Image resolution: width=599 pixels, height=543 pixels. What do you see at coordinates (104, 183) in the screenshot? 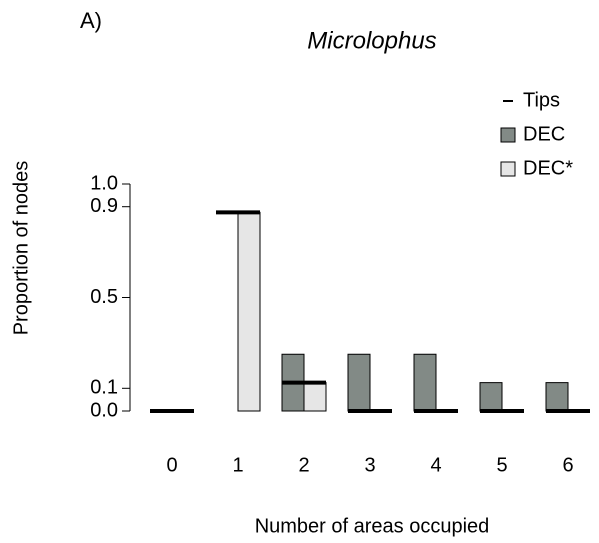
I see `y-tick-label: 1.0` at bounding box center [104, 183].